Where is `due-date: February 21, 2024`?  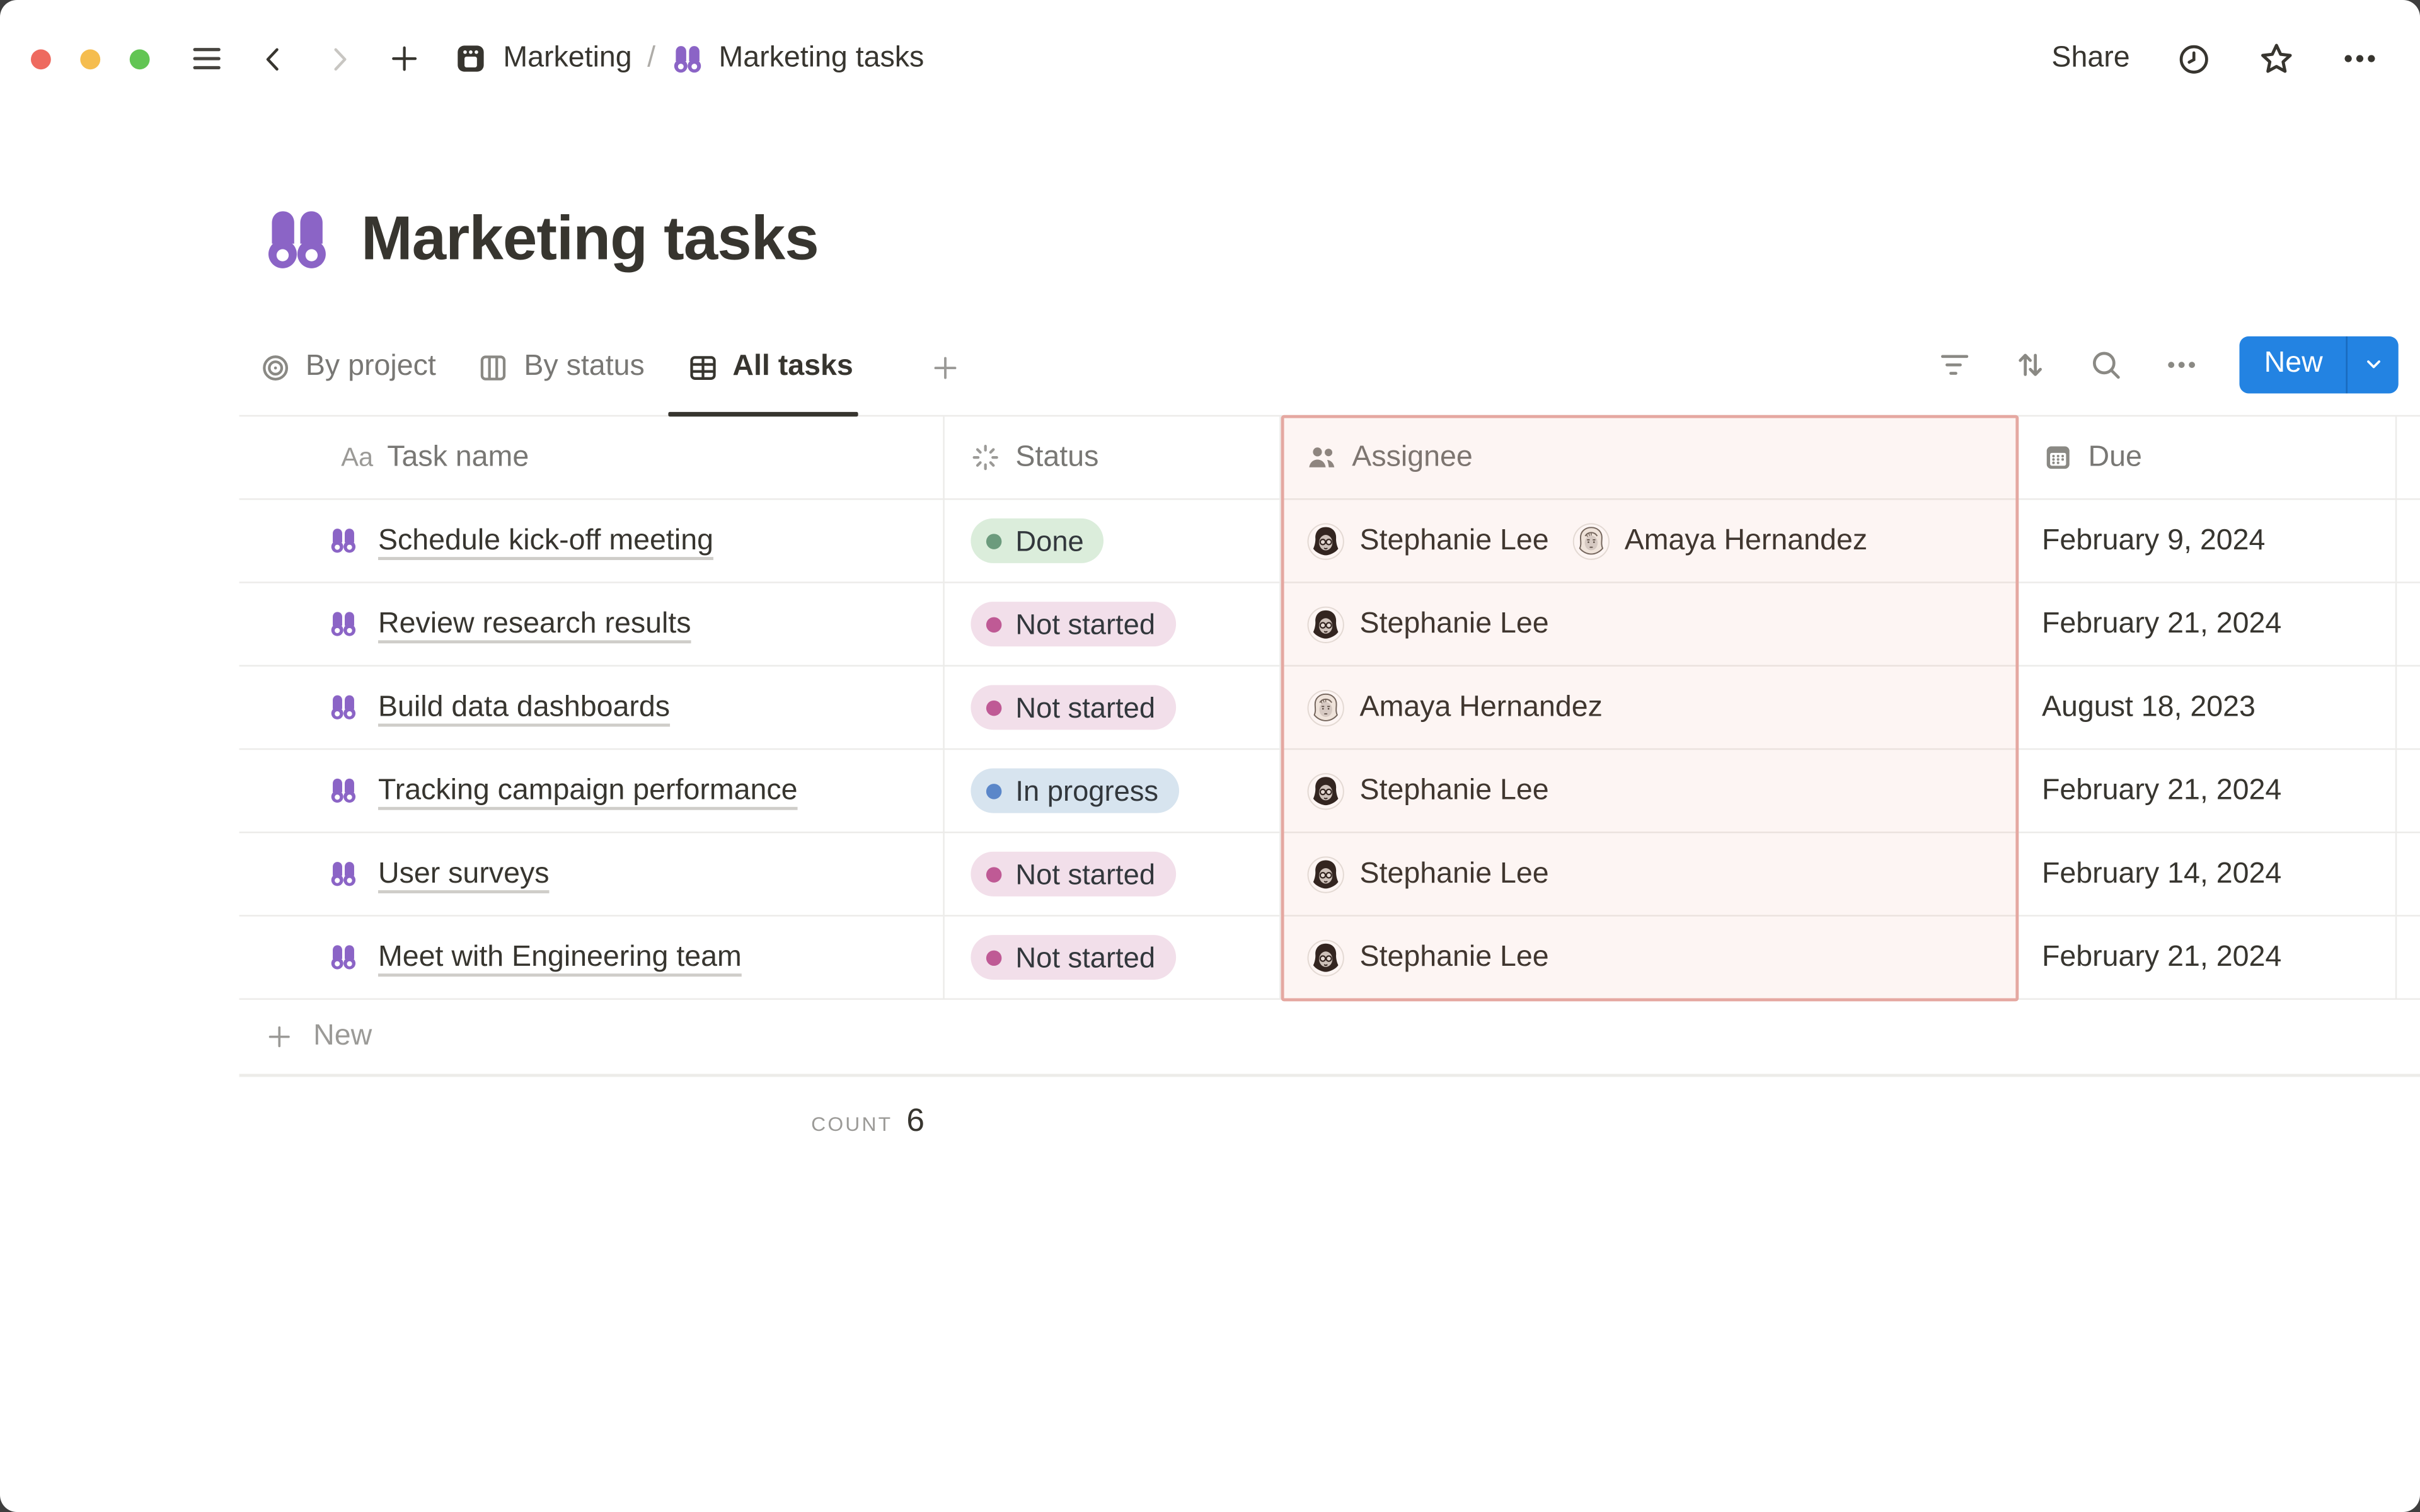
due-date: February 21, 2024 is located at coordinates (2162, 623).